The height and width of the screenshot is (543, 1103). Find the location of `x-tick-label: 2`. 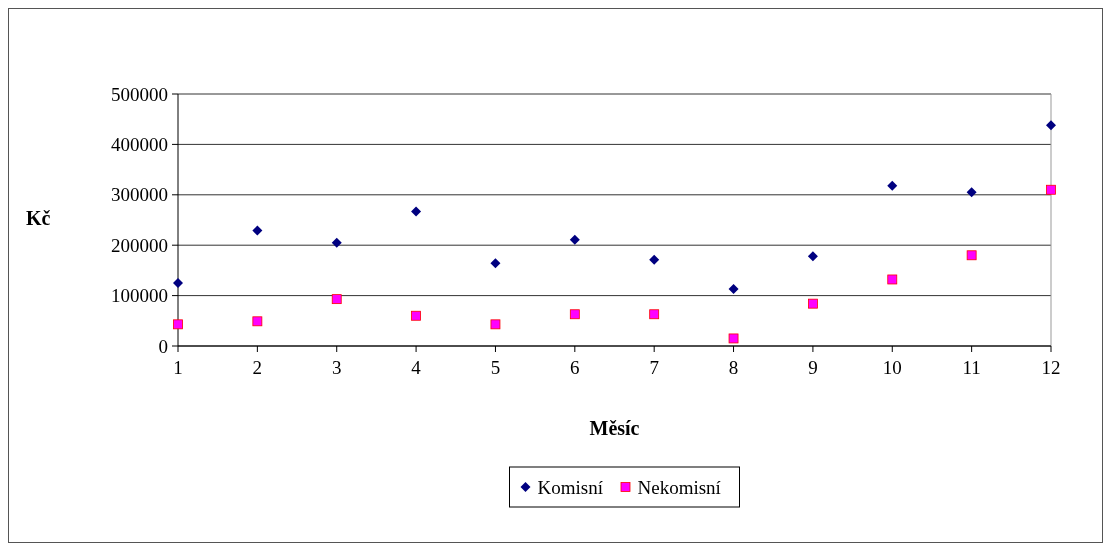

x-tick-label: 2 is located at coordinates (257, 367).